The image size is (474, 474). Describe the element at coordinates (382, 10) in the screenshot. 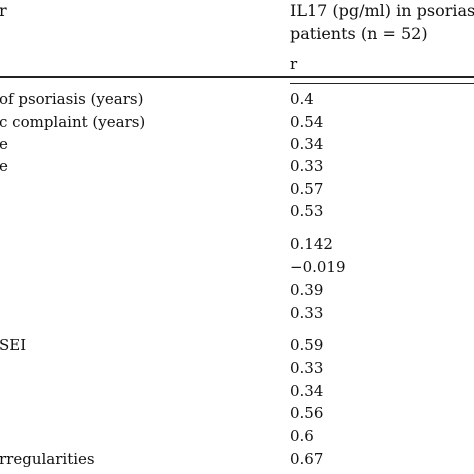

I see `header-right-title: IL17 (pg/ml) in psorias` at that location.